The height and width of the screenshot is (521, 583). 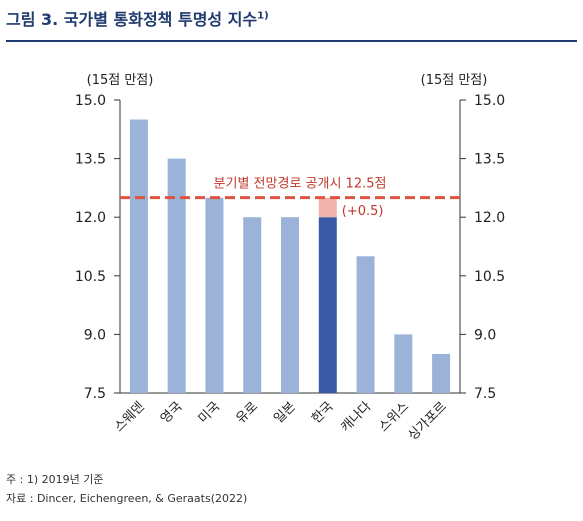 What do you see at coordinates (120, 80) in the screenshot?
I see `y-axis-label-left: (15점 만점)` at bounding box center [120, 80].